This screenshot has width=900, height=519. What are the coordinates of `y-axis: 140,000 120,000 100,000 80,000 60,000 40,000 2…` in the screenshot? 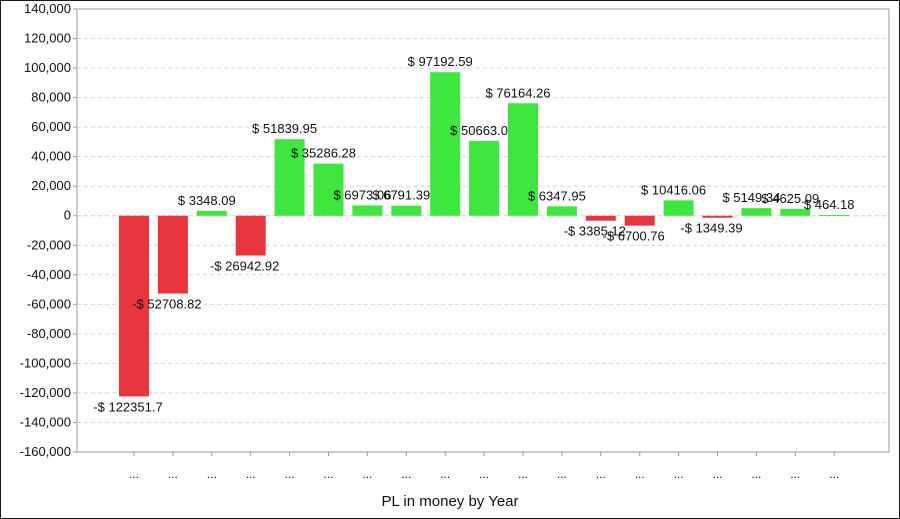 It's located at (48, 230).